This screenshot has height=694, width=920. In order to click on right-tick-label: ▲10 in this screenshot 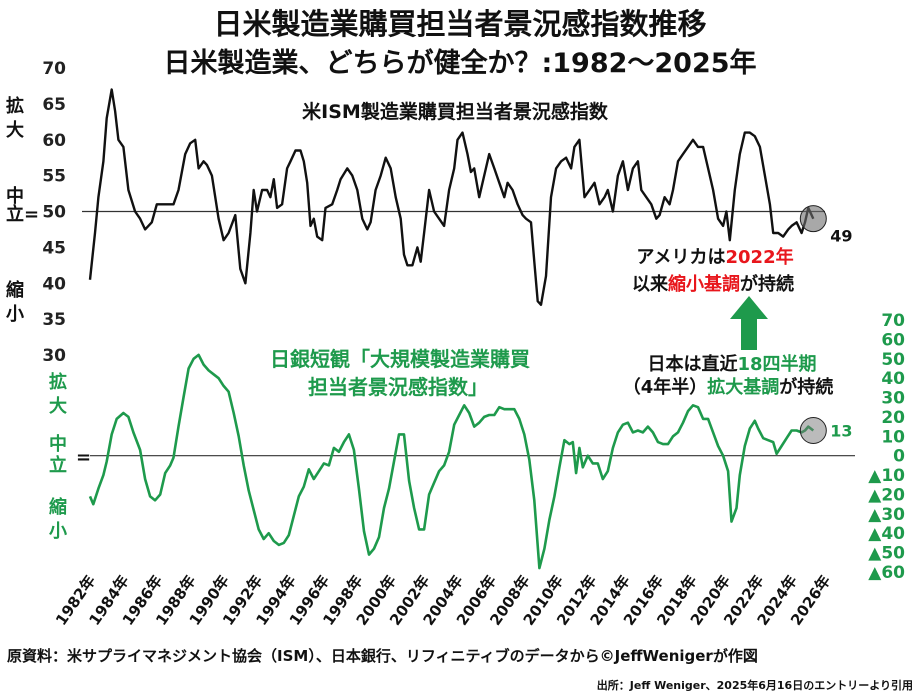, I will do `click(886, 476)`.